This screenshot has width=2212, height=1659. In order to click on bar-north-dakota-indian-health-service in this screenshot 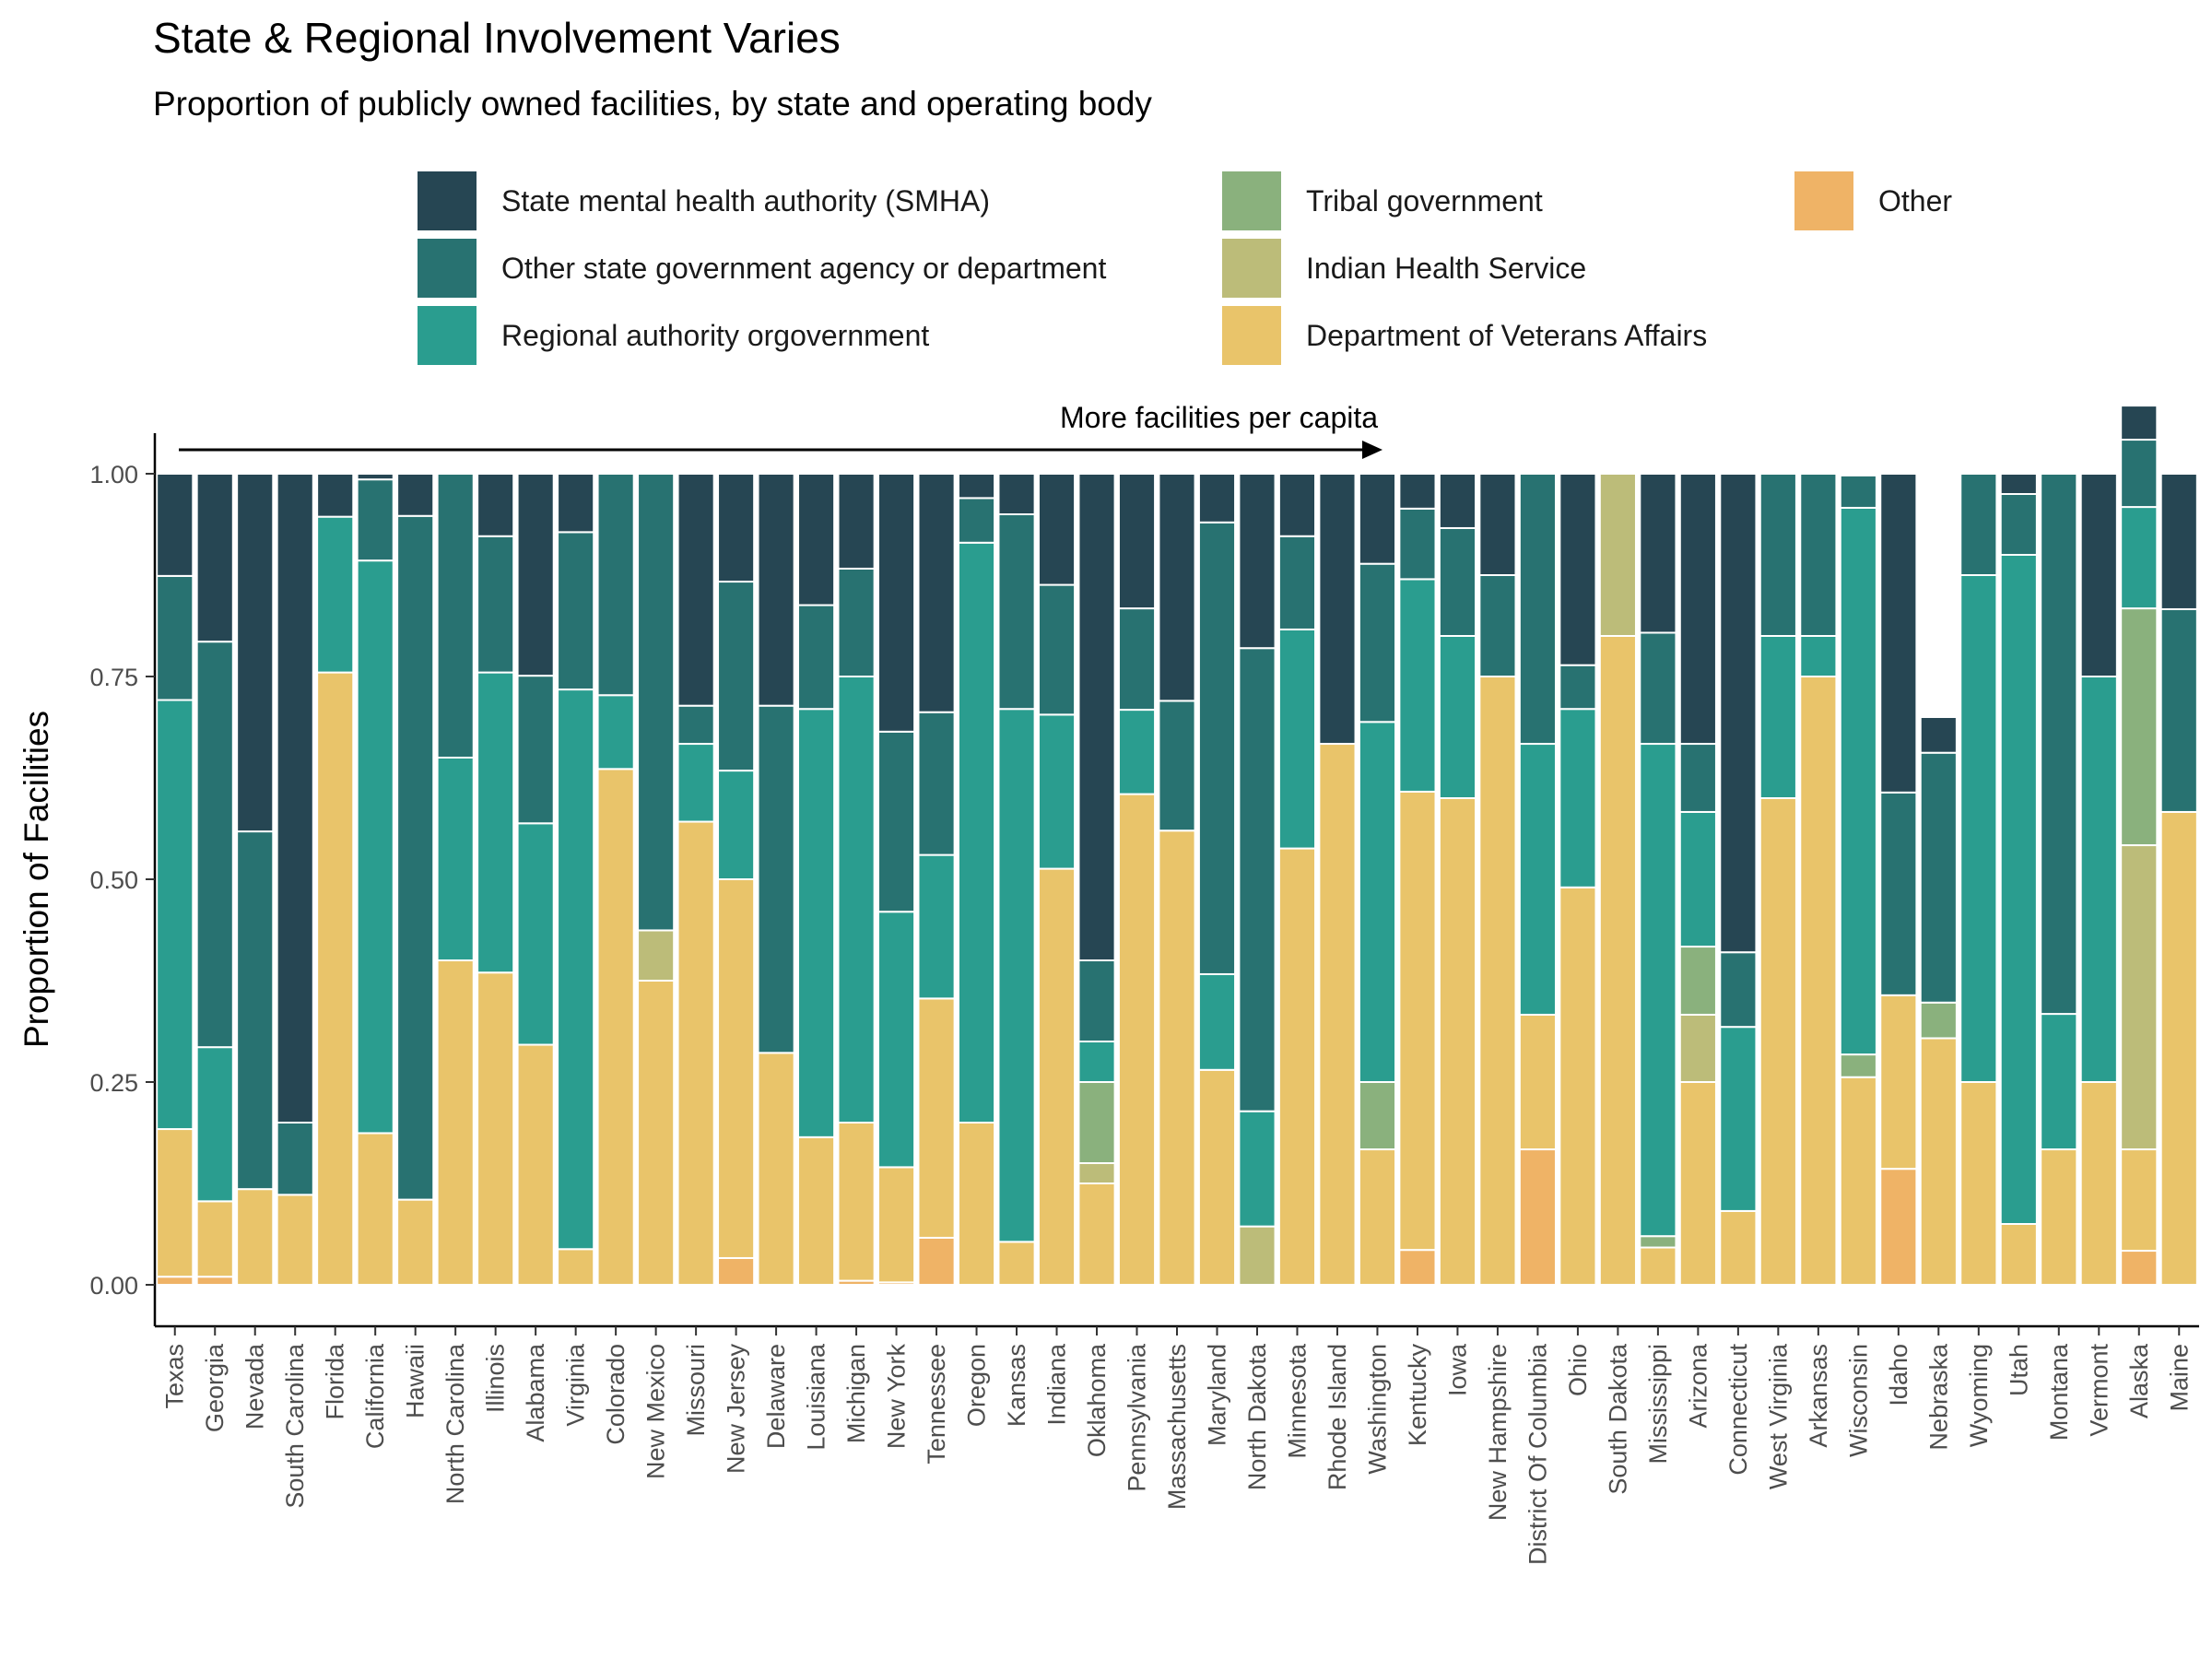, I will do `click(1257, 1256)`.